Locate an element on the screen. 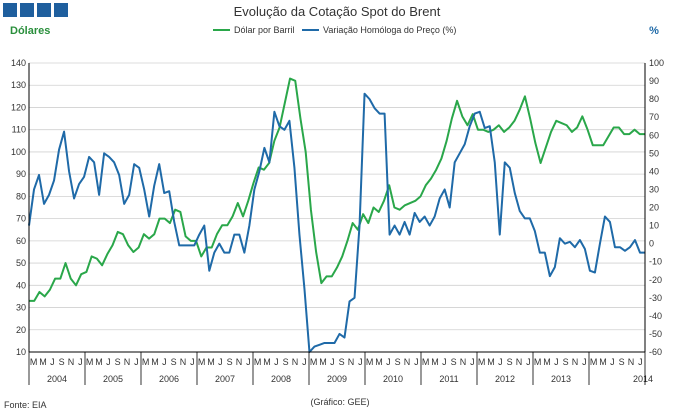  left-tick-label: 80 is located at coordinates (21, 196).